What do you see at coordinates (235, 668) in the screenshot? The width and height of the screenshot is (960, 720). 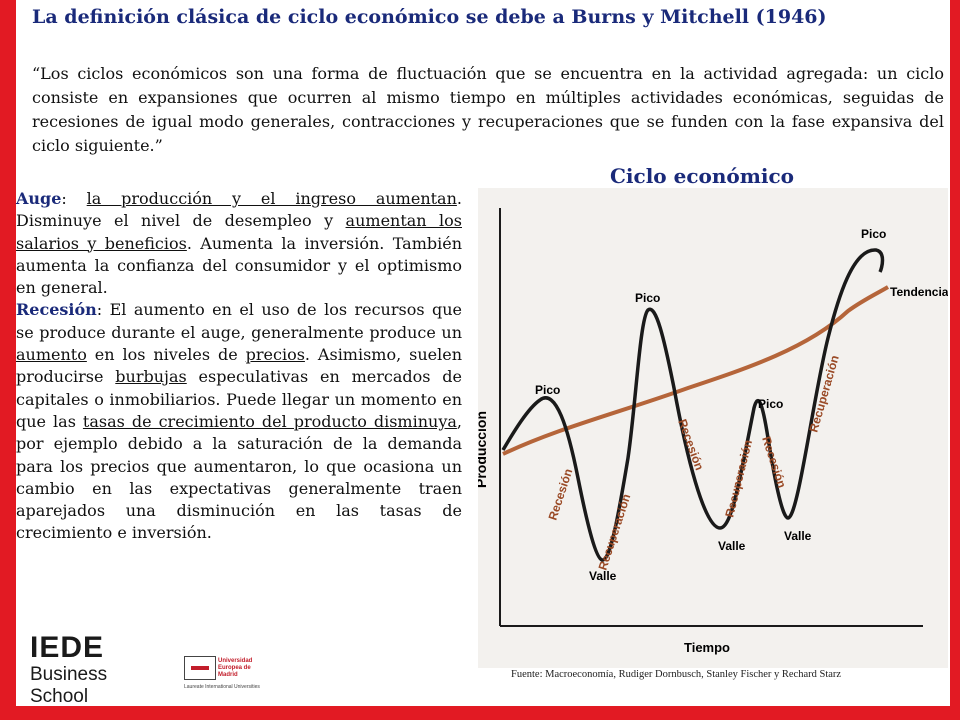 I see `ue-logo-text: Universidad Europea de Madrid` at bounding box center [235, 668].